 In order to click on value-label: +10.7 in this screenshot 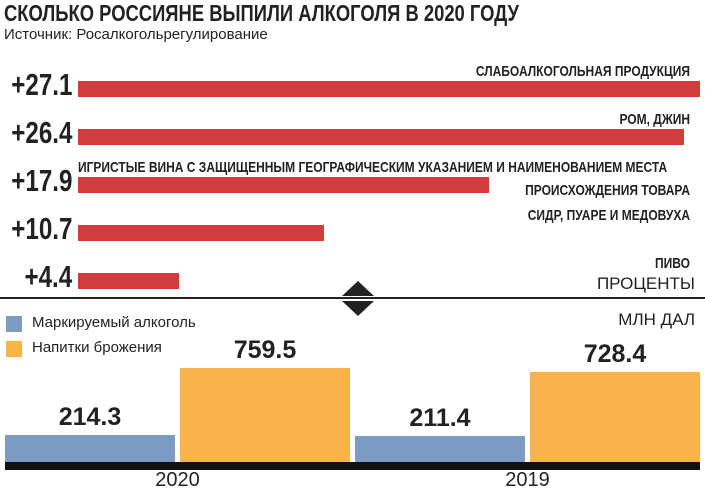, I will do `click(41, 228)`.